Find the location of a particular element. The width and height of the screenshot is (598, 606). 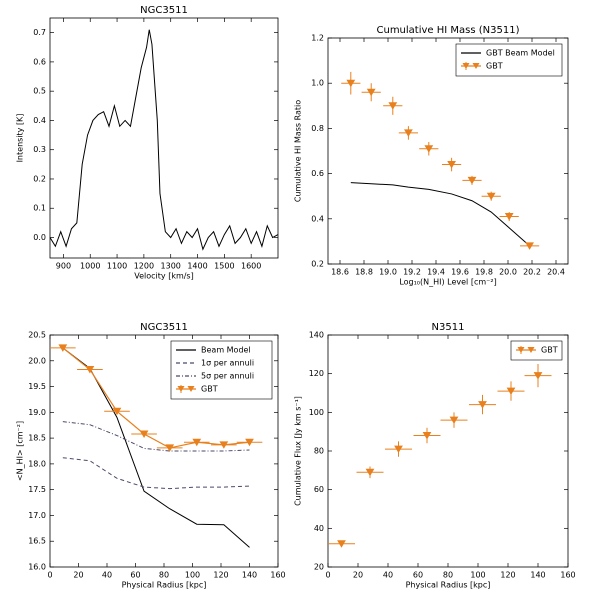

x-tick-label: 20.0 is located at coordinates (508, 272).